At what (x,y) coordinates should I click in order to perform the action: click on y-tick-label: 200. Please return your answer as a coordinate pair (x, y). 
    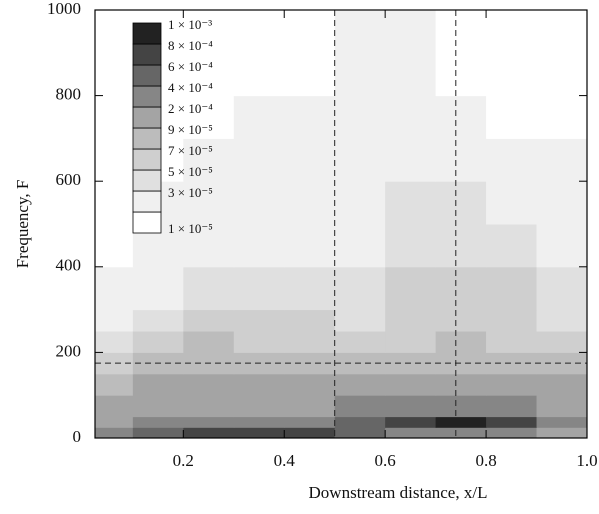
    Looking at the image, I should click on (69, 350).